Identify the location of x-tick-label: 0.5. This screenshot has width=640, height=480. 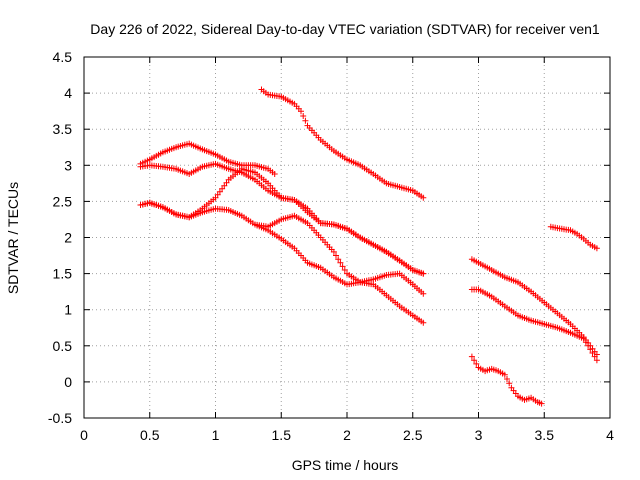
(150, 435).